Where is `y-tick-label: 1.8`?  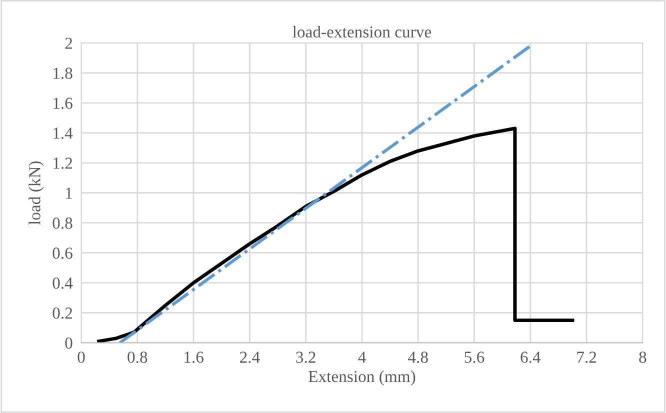 y-tick-label: 1.8 is located at coordinates (63, 73).